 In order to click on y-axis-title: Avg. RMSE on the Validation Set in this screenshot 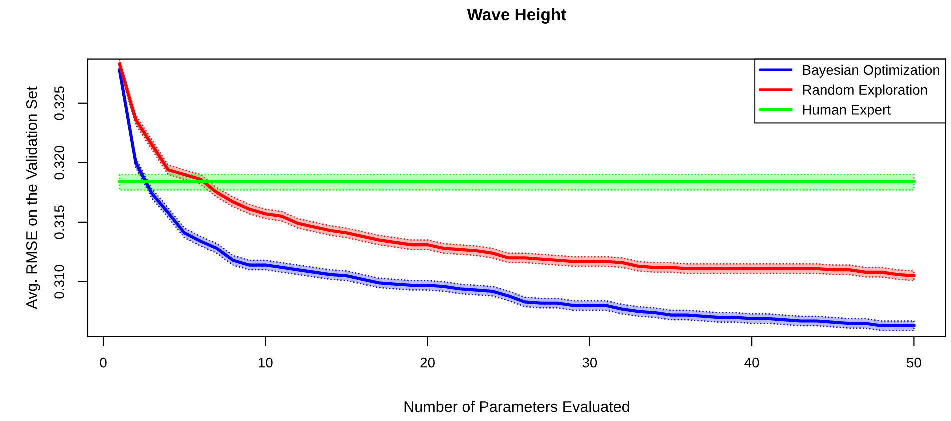, I will do `click(33, 198)`.